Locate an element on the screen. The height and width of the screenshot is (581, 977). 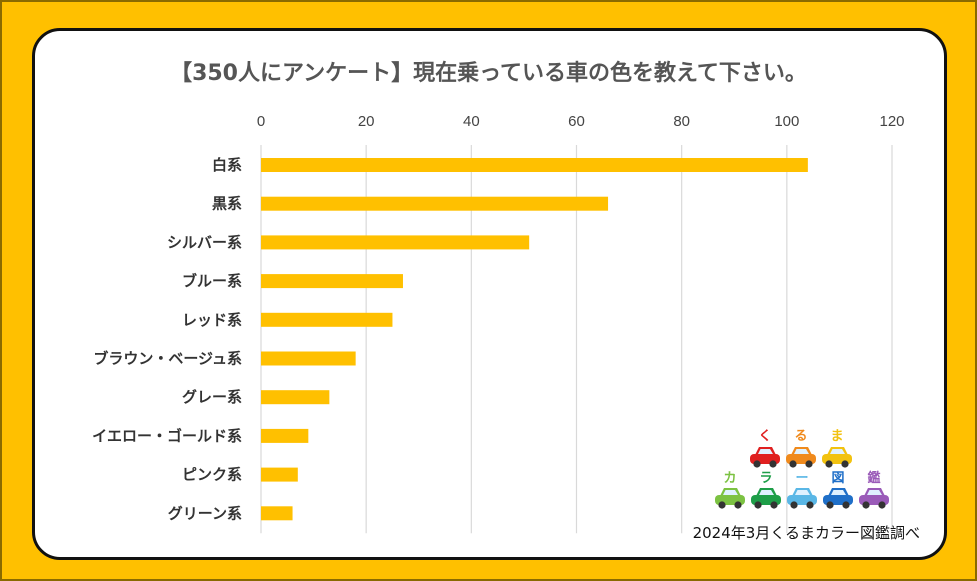
x-tick-label: 0 is located at coordinates (261, 121).